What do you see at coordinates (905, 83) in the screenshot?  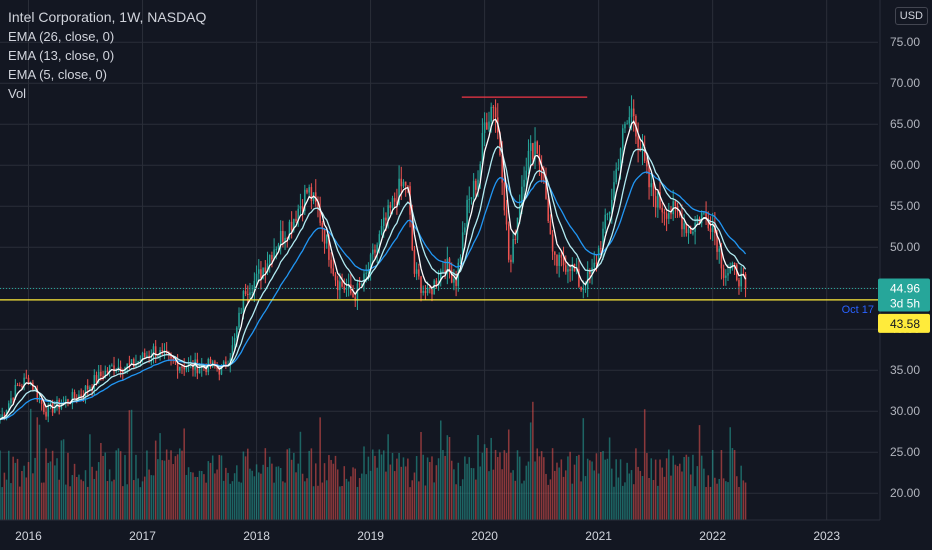 I see `y-tick-label: 70.00` at bounding box center [905, 83].